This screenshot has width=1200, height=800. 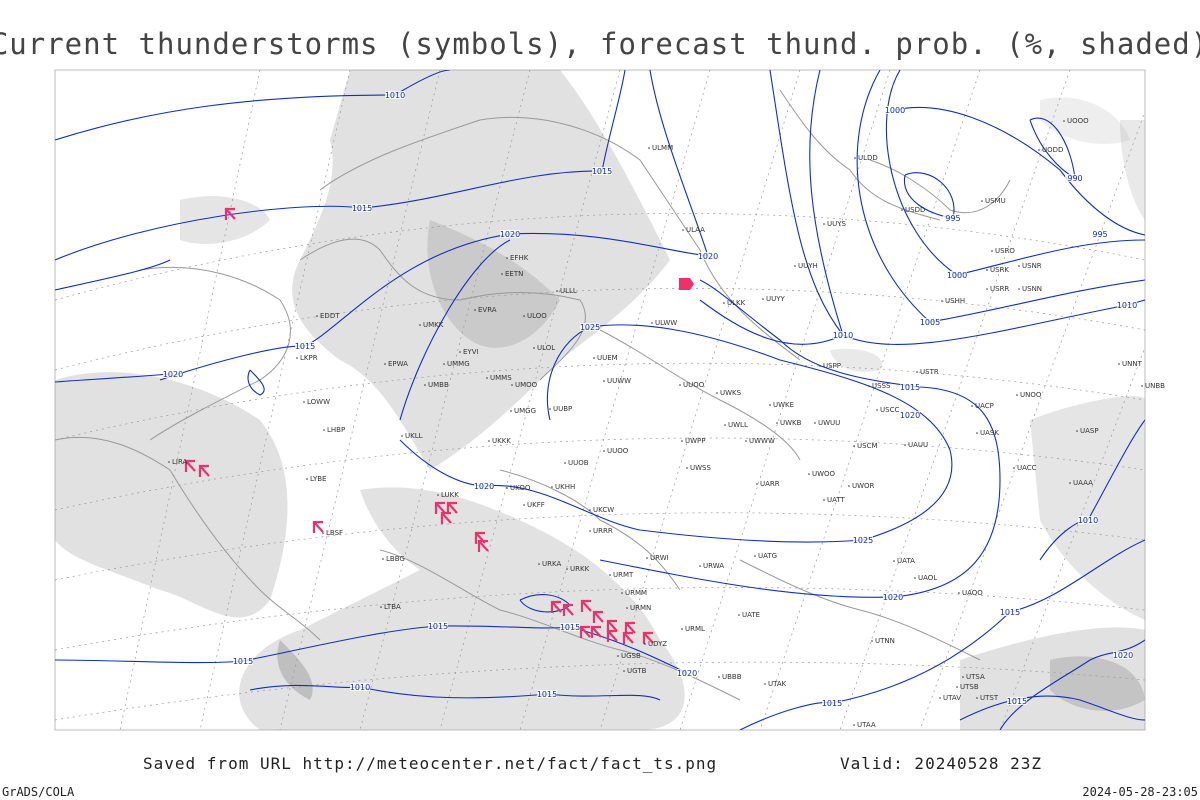 What do you see at coordinates (885, 641) in the screenshot?
I see `station-label: UTNN` at bounding box center [885, 641].